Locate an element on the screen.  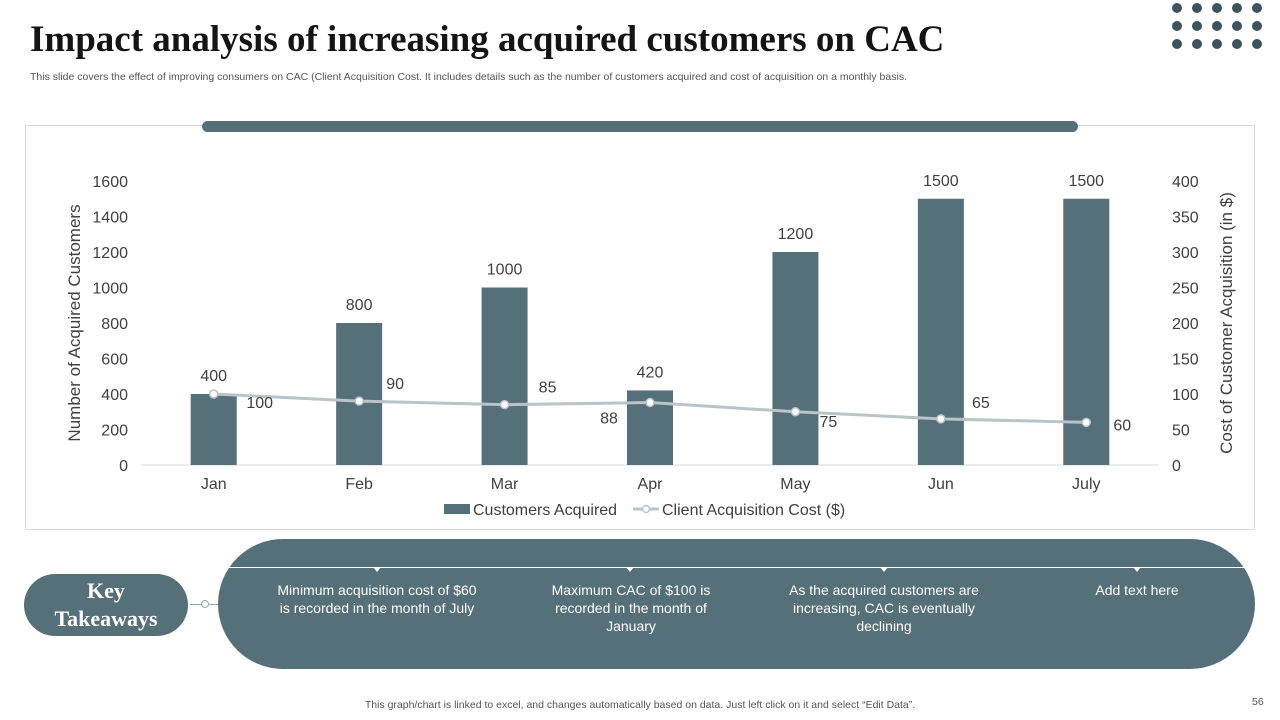
bar-data-label: 1200 is located at coordinates (796, 234).